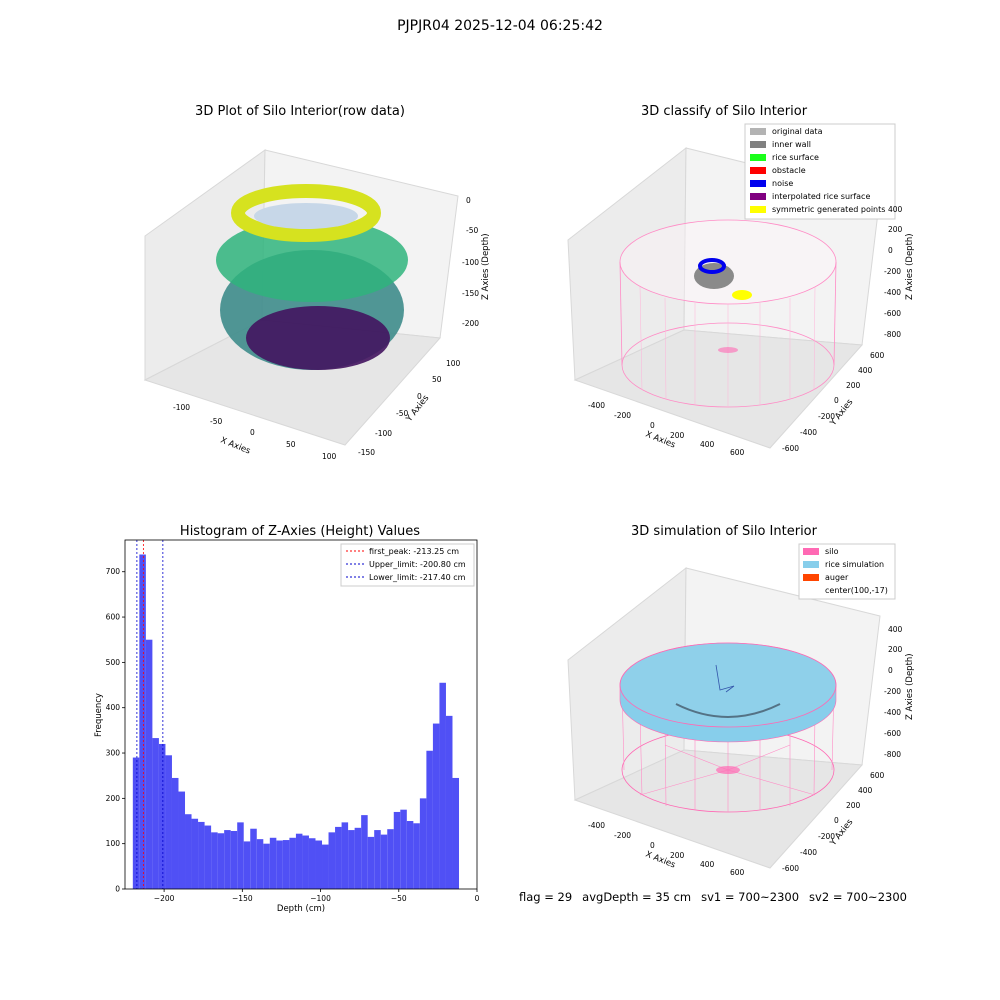 Image resolution: width=1000 pixels, height=1000 pixels. Describe the element at coordinates (890, 670) in the screenshot. I see `simulation-ztick: 0` at that location.